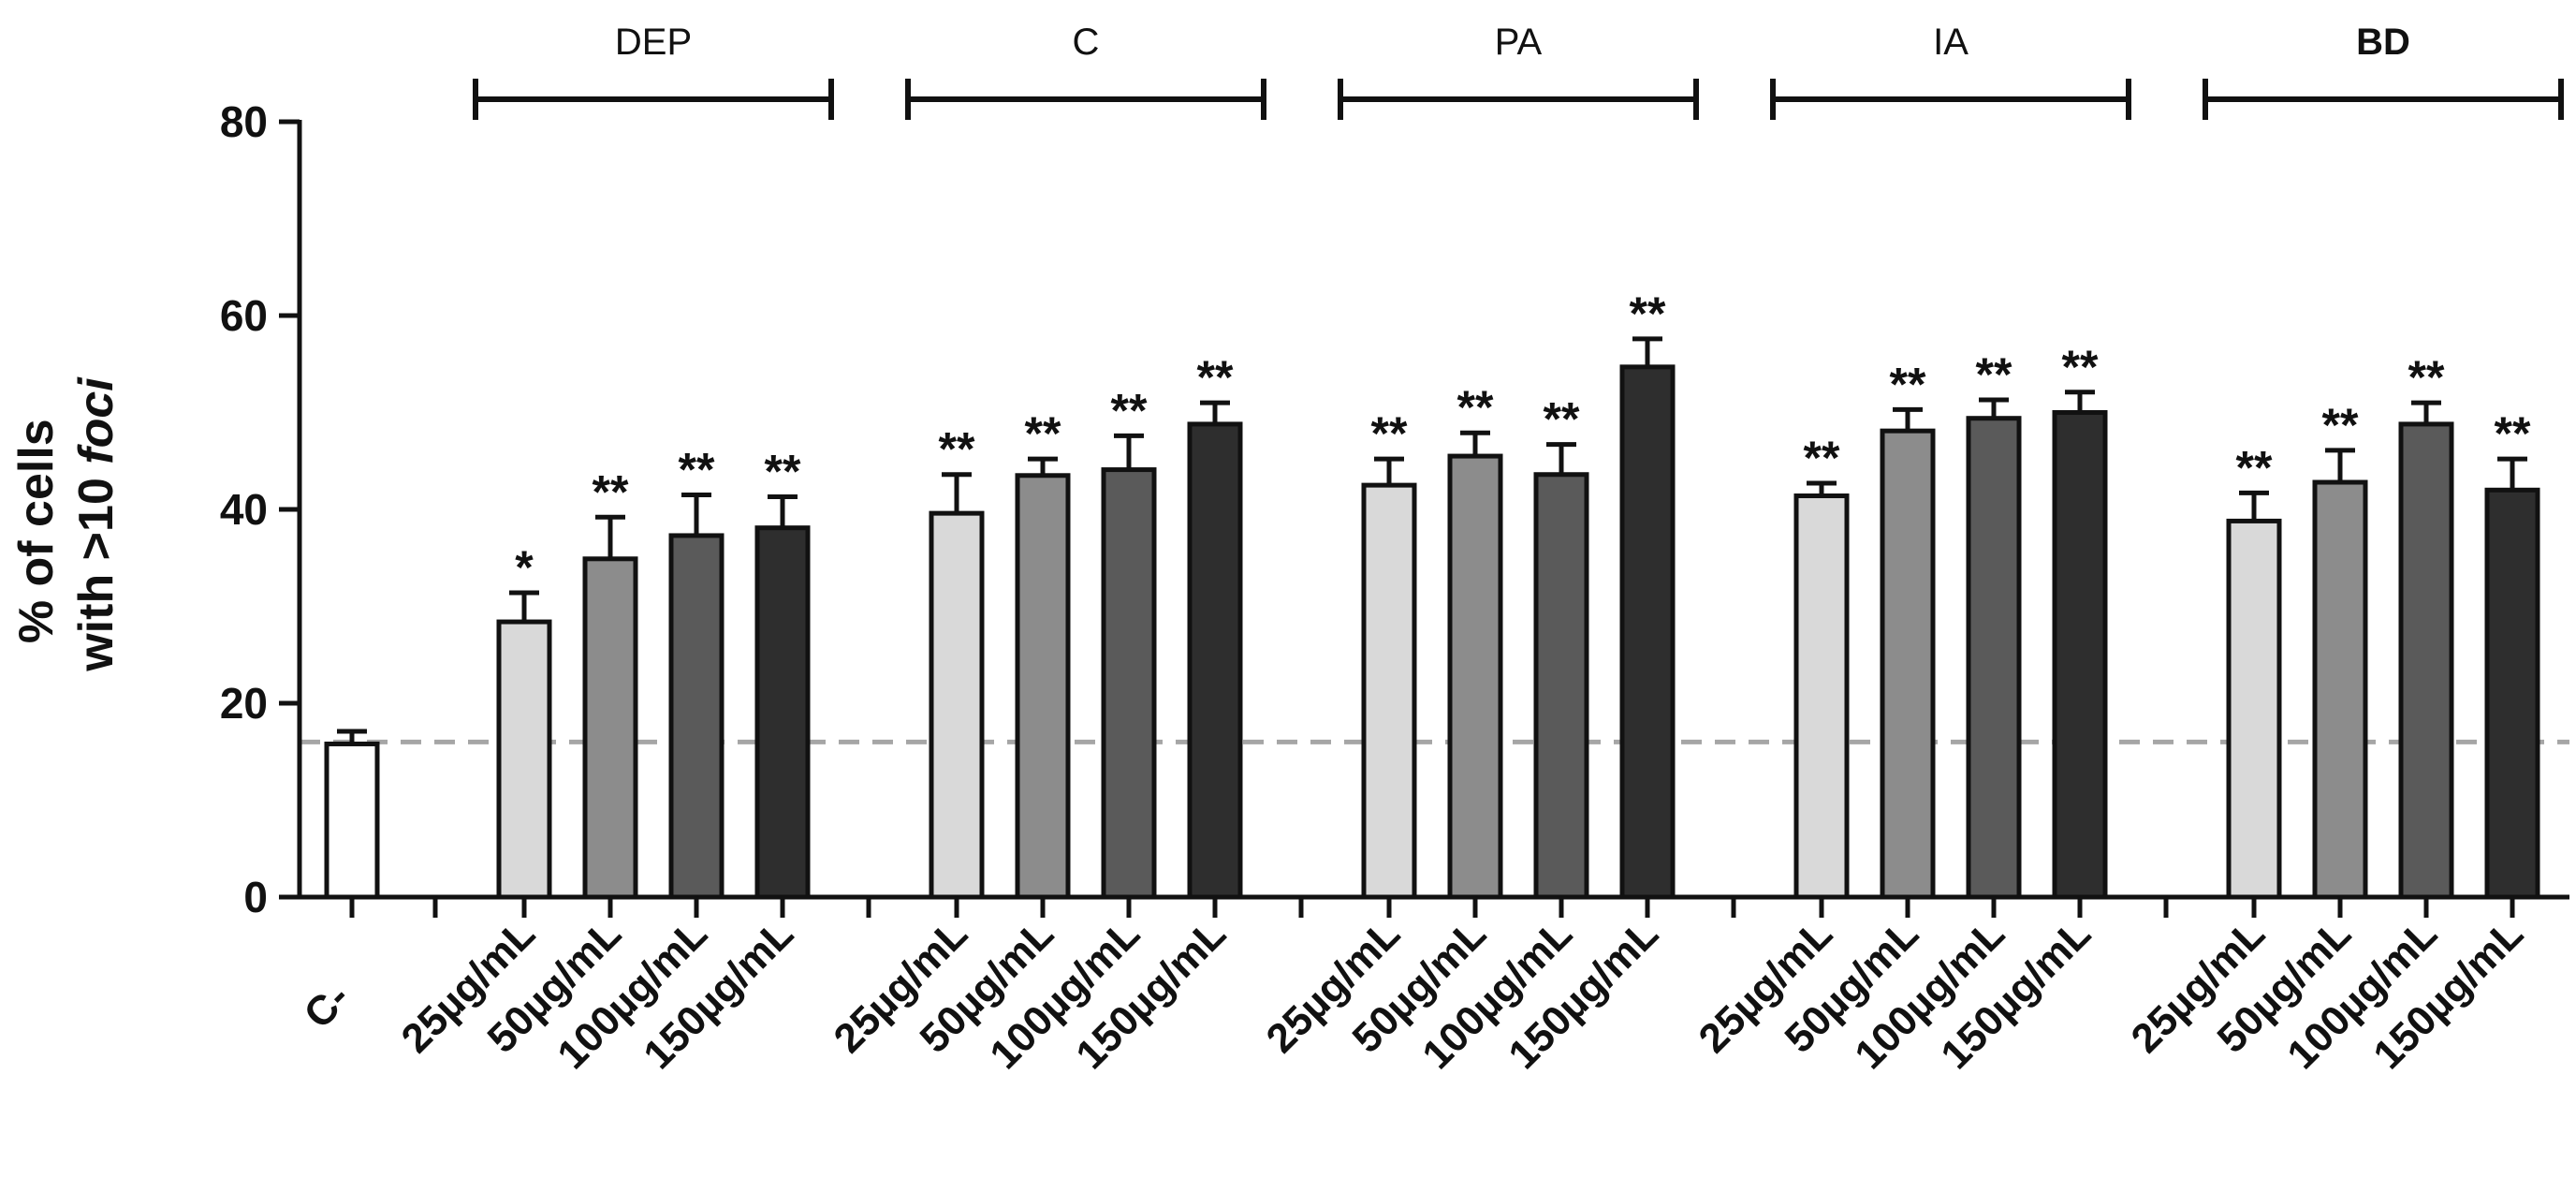 The height and width of the screenshot is (1178, 2576). Describe the element at coordinates (96, 568) in the screenshot. I see `y-axis-label-line2: with >10` at that location.